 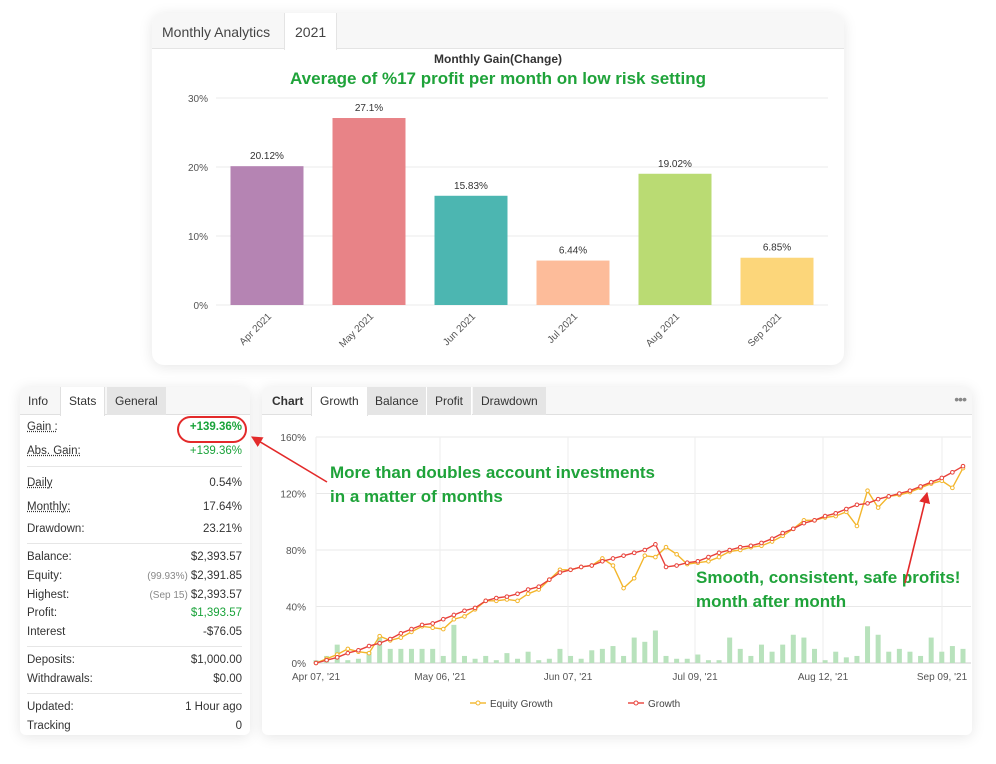 What do you see at coordinates (311, 31) in the screenshot?
I see `tab-2021: 2021` at bounding box center [311, 31].